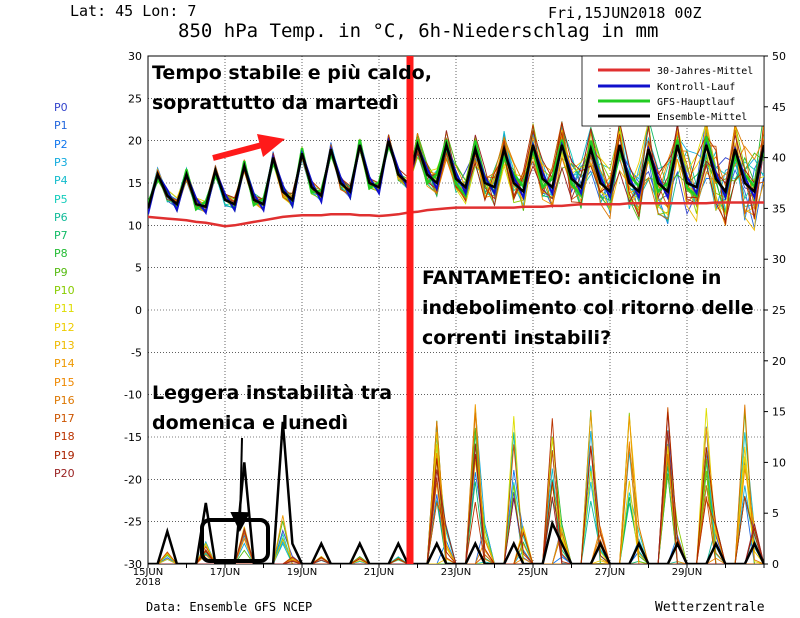 The height and width of the screenshot is (618, 800). What do you see at coordinates (133, 564) in the screenshot?
I see `y-left-tick-label: -30` at bounding box center [133, 564].